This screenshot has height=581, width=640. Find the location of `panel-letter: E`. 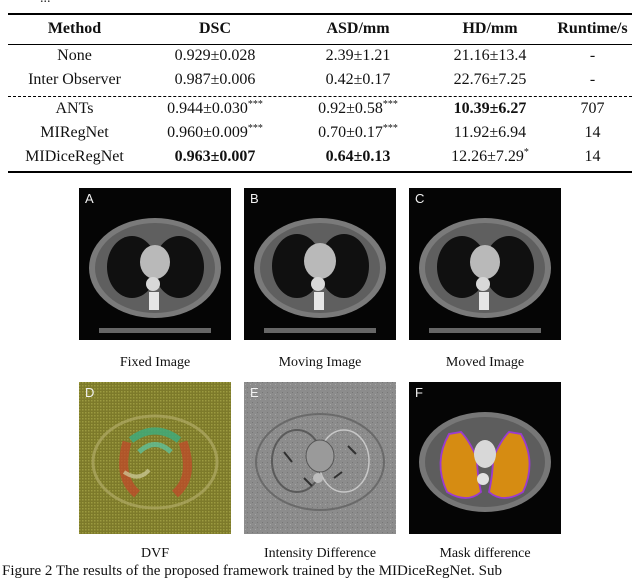

panel-letter: E is located at coordinates (254, 392).